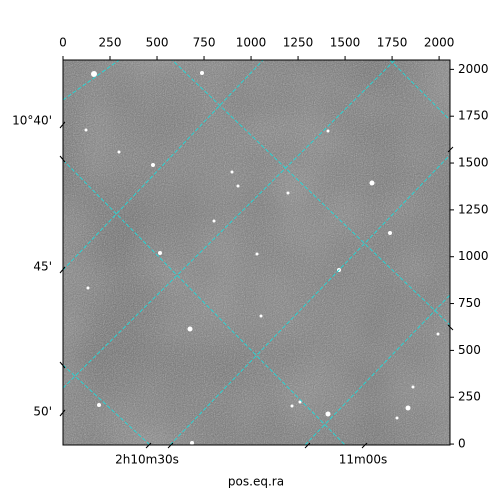  Describe the element at coordinates (42, 267) in the screenshot. I see `dec-tick-label: 45'` at that location.